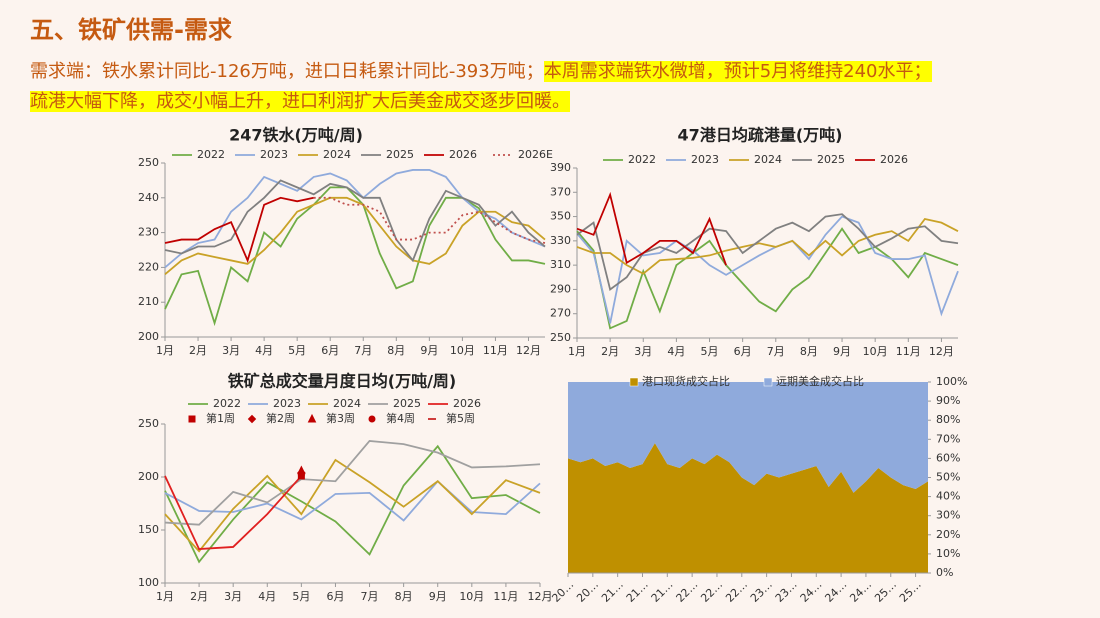 Image resolution: width=1100 pixels, height=618 pixels. I want to click on legend-label: 第5周, so click(460, 418).